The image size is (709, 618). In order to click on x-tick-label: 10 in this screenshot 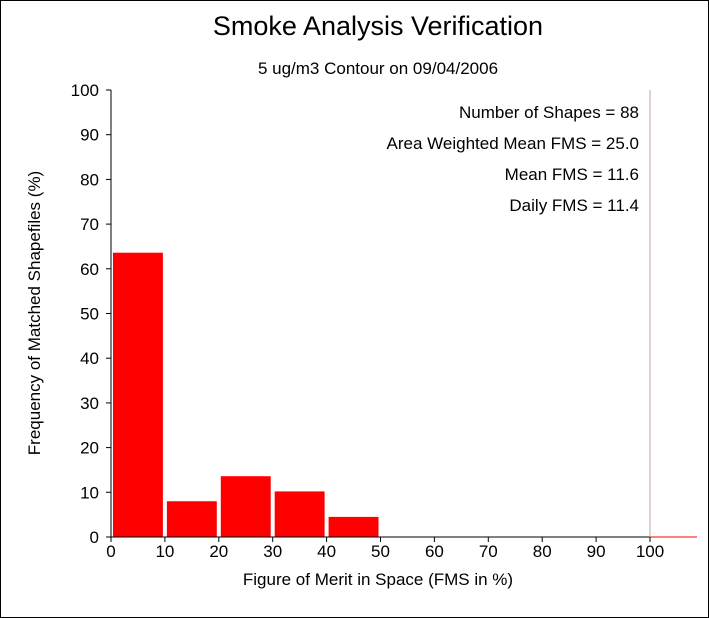, I will do `click(164, 551)`.